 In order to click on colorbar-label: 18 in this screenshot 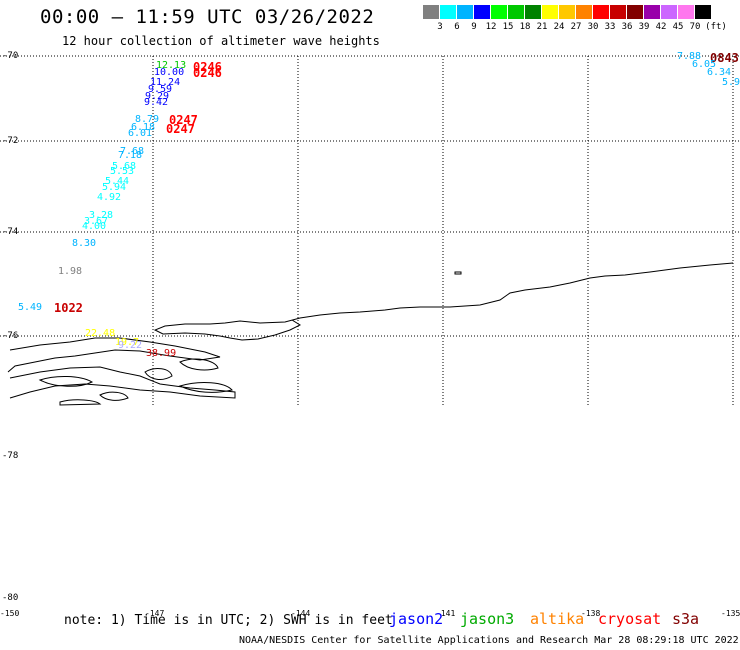, I will do `click(525, 27)`.